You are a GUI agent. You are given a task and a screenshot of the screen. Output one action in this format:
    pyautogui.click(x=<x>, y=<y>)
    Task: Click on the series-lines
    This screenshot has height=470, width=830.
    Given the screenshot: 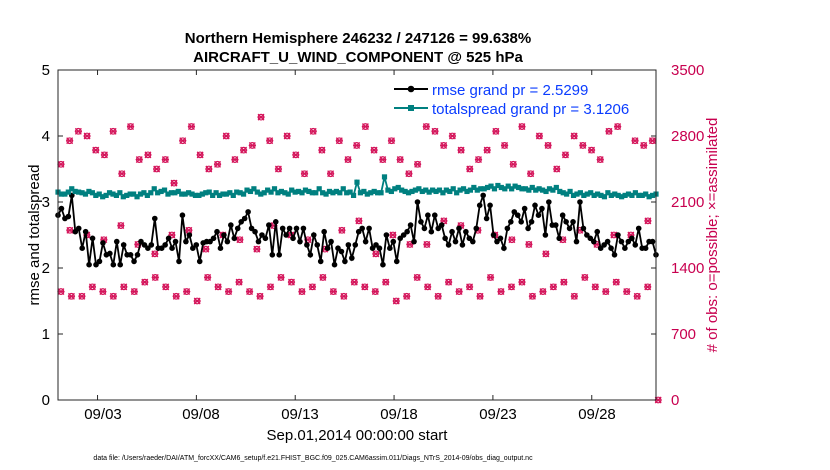 What is the action you would take?
    pyautogui.click(x=357, y=221)
    